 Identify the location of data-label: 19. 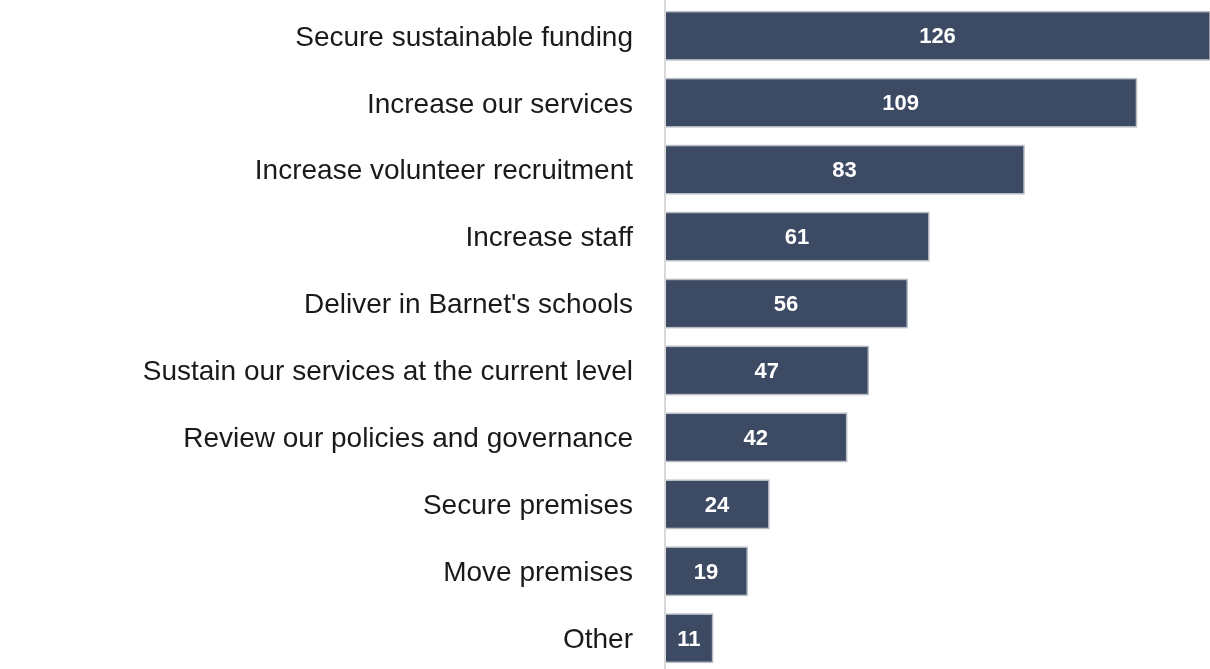
(706, 571).